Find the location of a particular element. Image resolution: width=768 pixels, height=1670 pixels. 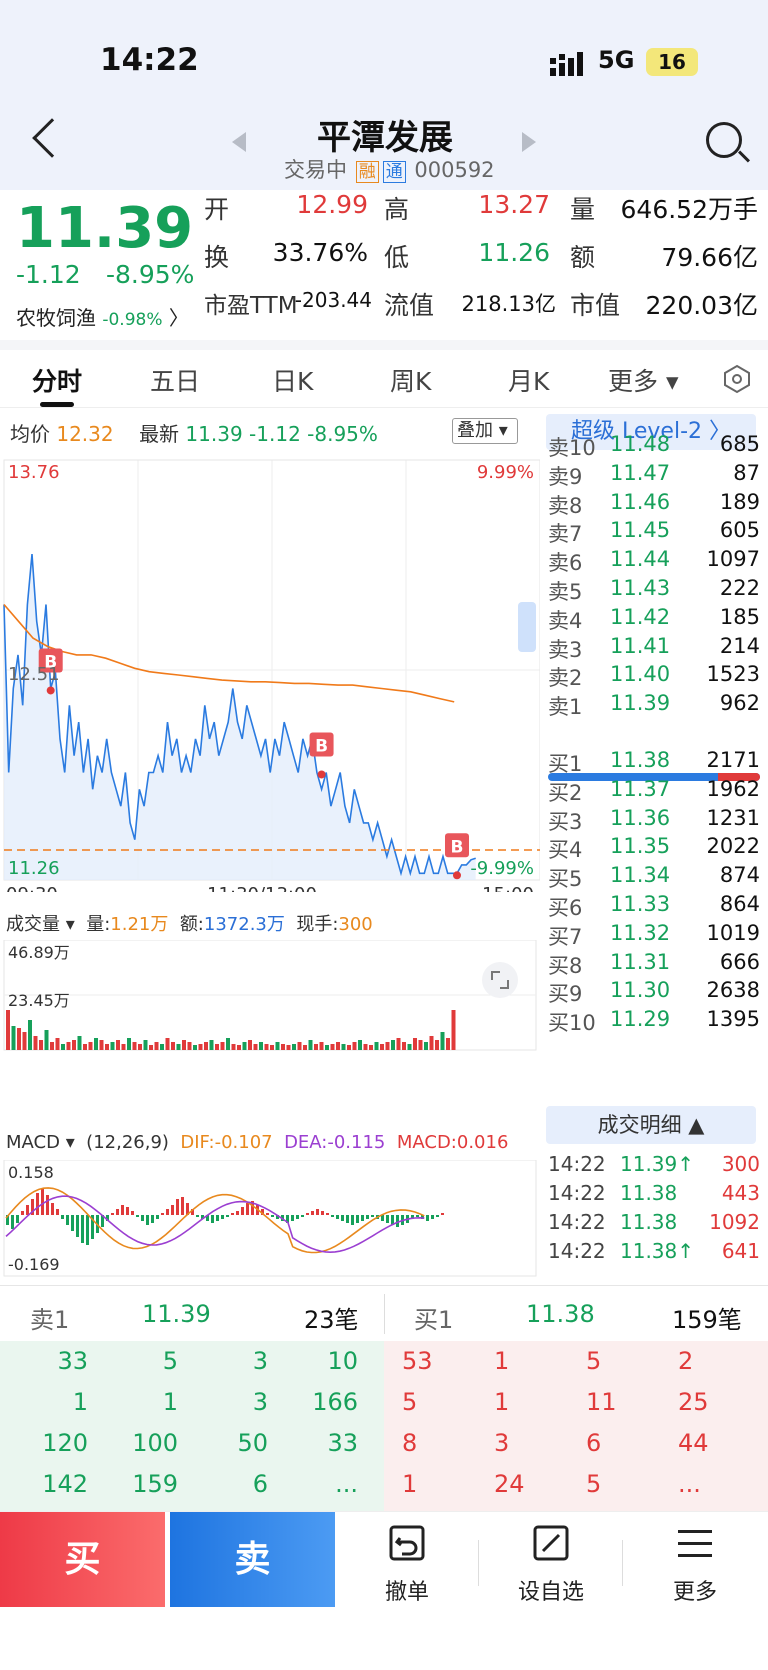

sell-button: 卖 is located at coordinates (252, 1559).